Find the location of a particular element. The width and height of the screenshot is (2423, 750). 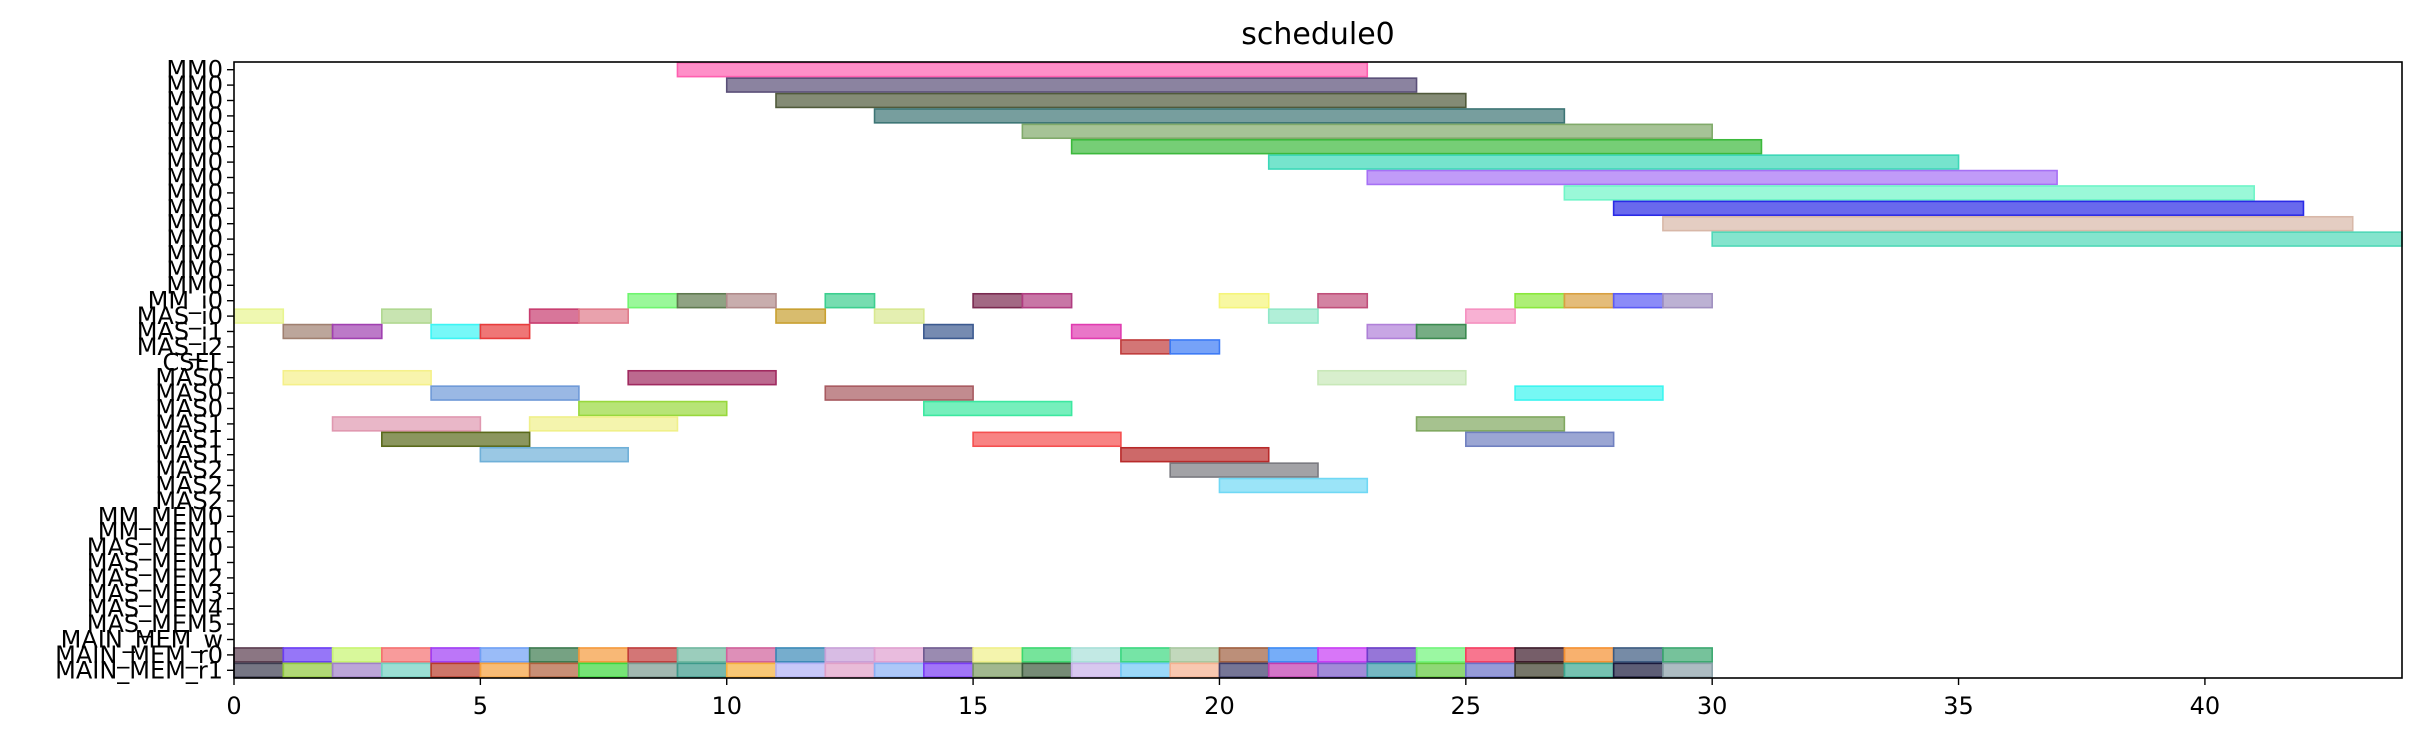

y-tick-label: MAIN_MEM_w is located at coordinates (142, 640).